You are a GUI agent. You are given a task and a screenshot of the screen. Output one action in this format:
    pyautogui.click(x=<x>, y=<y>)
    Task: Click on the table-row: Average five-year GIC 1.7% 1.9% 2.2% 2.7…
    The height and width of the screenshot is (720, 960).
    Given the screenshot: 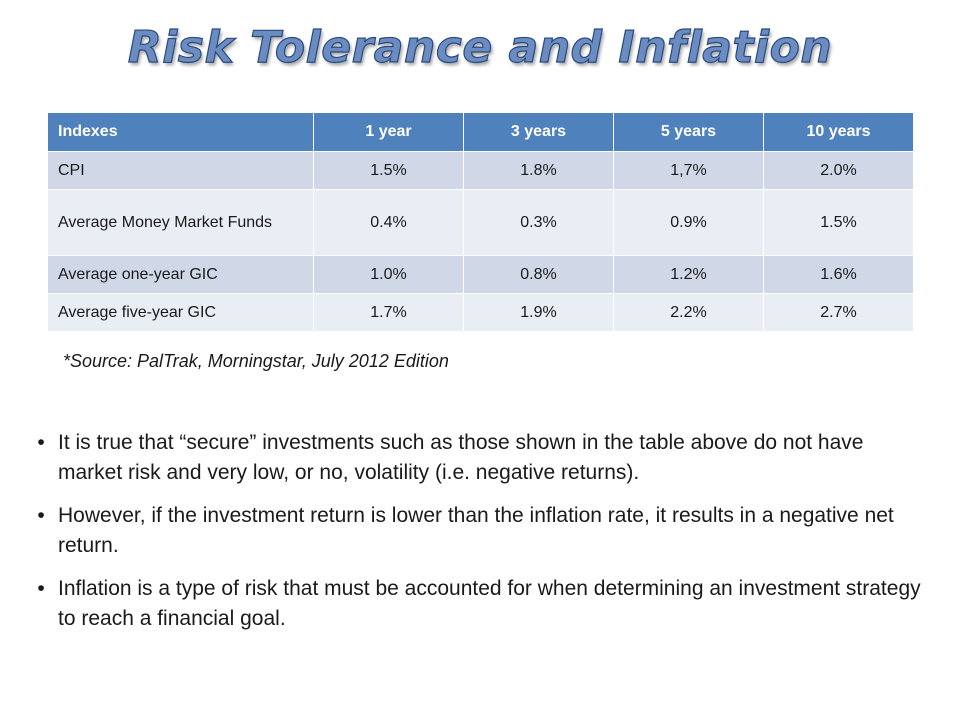 What is the action you would take?
    pyautogui.click(x=480, y=312)
    